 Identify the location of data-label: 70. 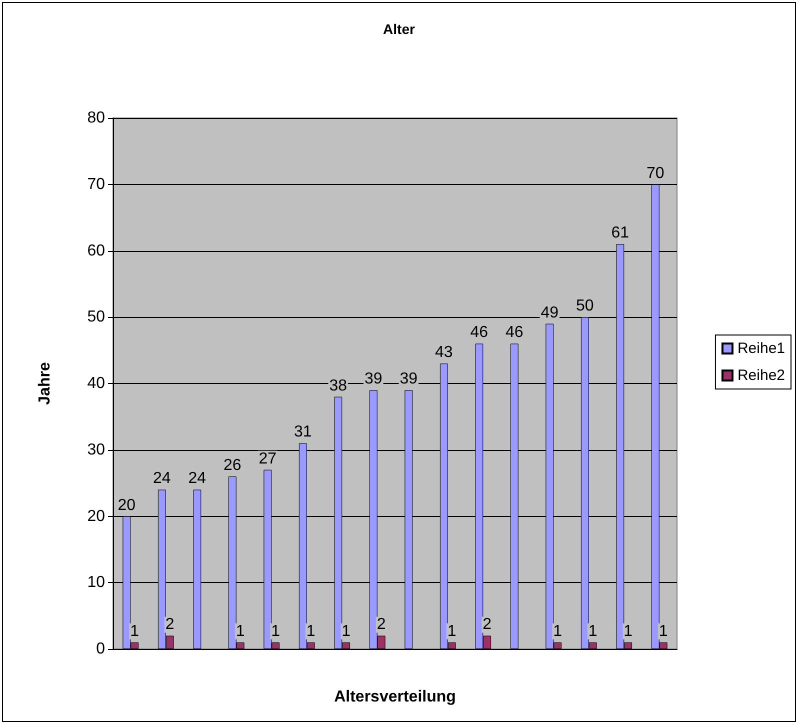
(655, 173).